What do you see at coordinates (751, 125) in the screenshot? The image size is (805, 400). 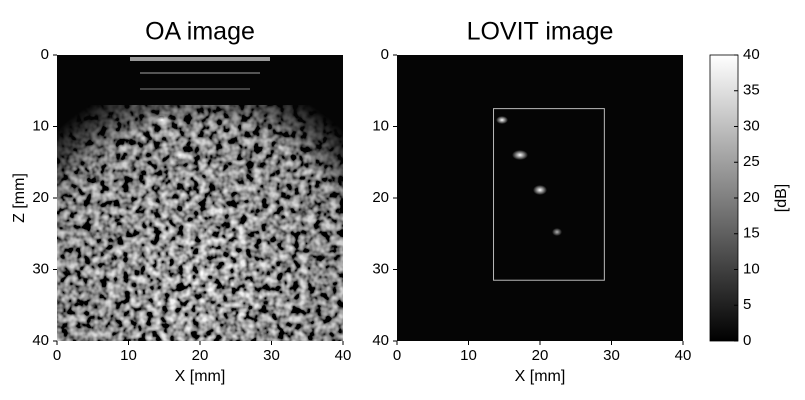 I see `colorbar-tick-label: 30` at bounding box center [751, 125].